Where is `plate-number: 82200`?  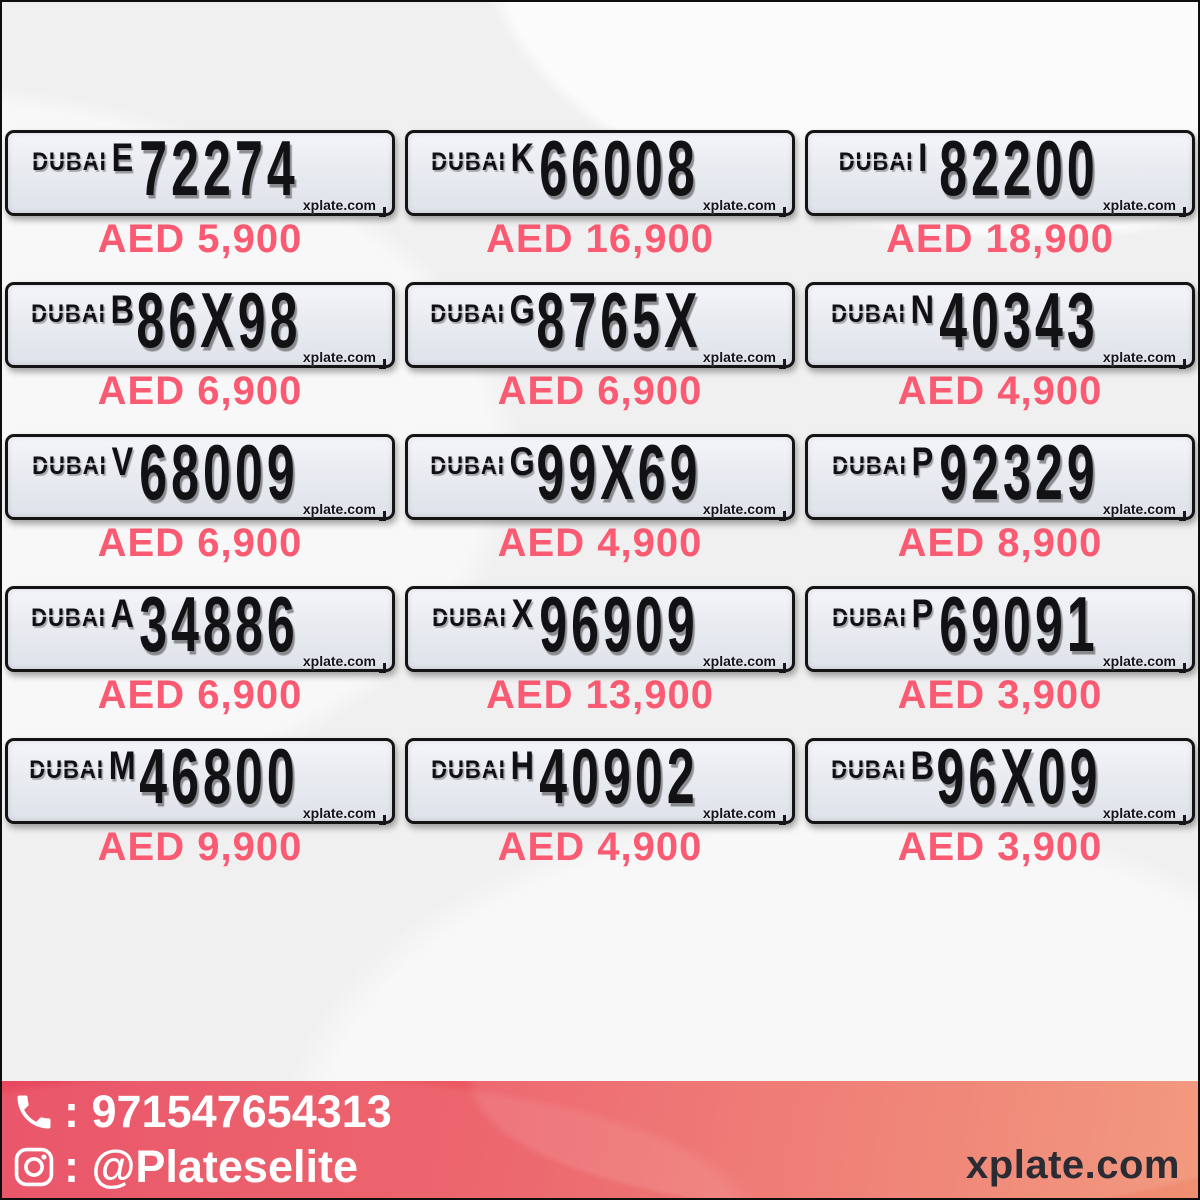 plate-number: 82200 is located at coordinates (1019, 168).